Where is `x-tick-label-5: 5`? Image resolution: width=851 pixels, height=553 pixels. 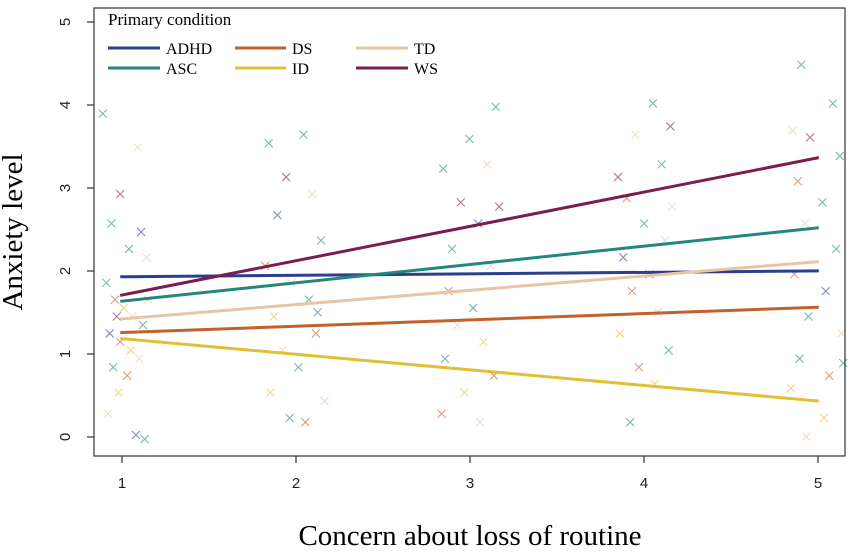
x-tick-label-5: 5 is located at coordinates (818, 483).